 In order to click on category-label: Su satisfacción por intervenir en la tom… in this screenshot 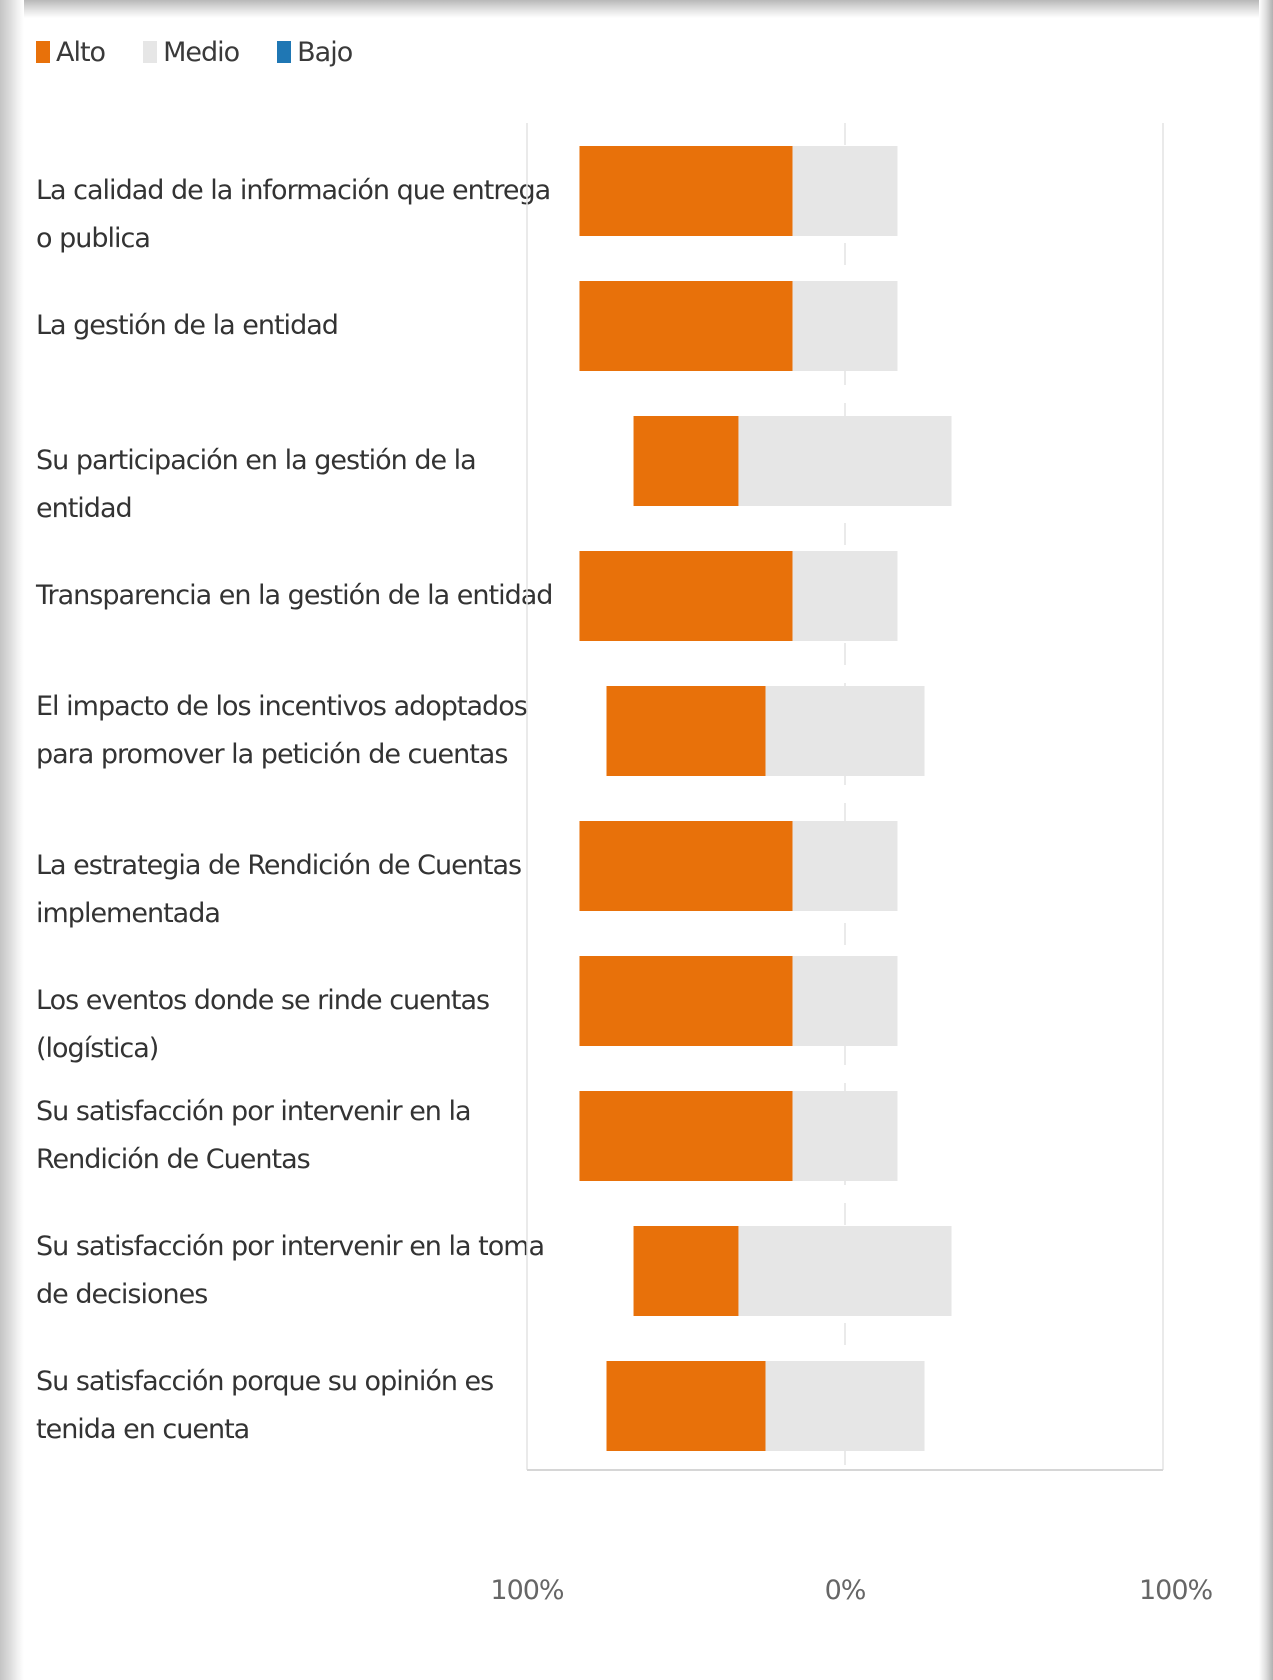, I will do `click(290, 1270)`.